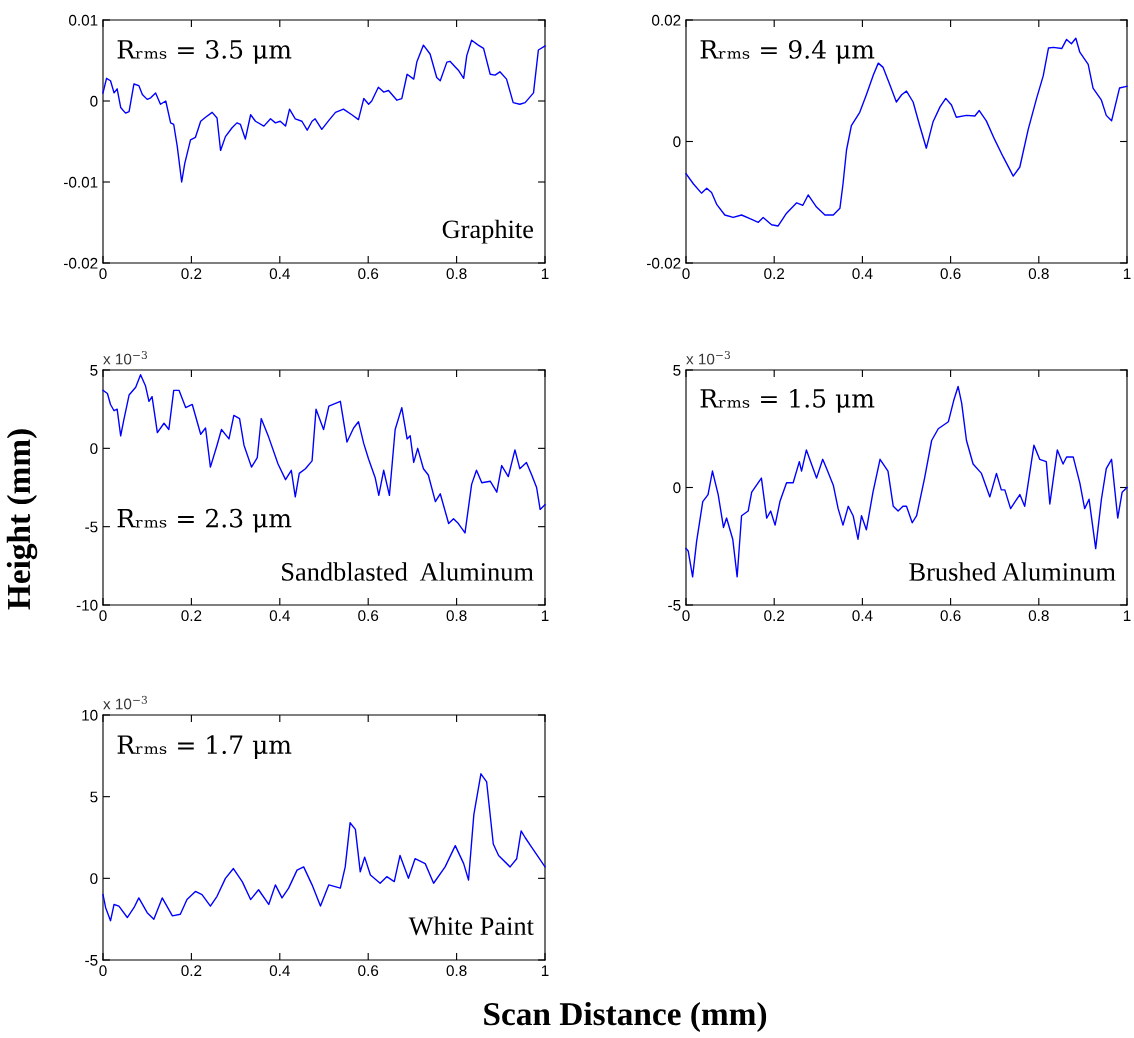 The image size is (1134, 1038). Describe the element at coordinates (81, 182) in the screenshot. I see `y-tick-label: -0.01` at that location.